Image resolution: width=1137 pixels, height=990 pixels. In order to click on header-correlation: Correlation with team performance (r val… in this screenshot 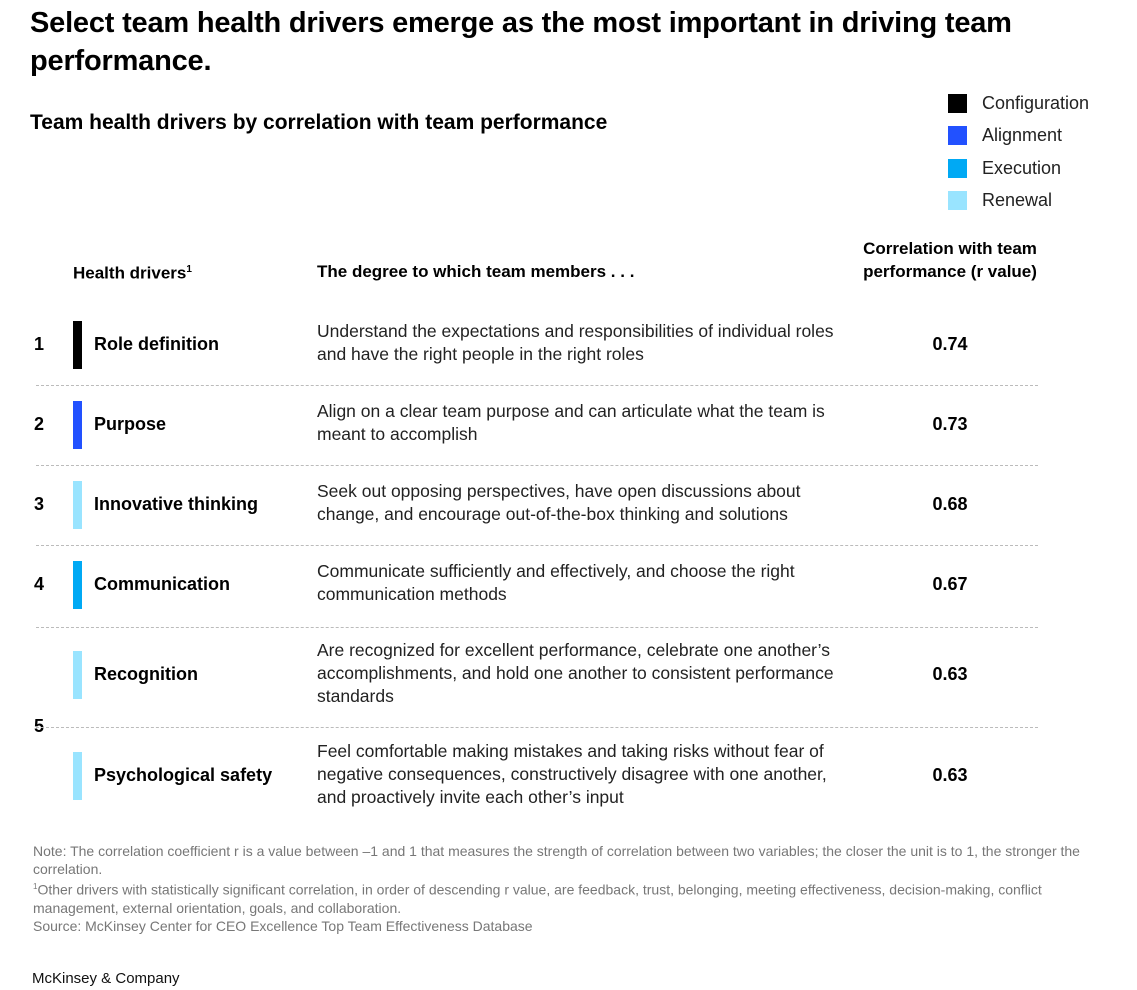, I will do `click(950, 260)`.